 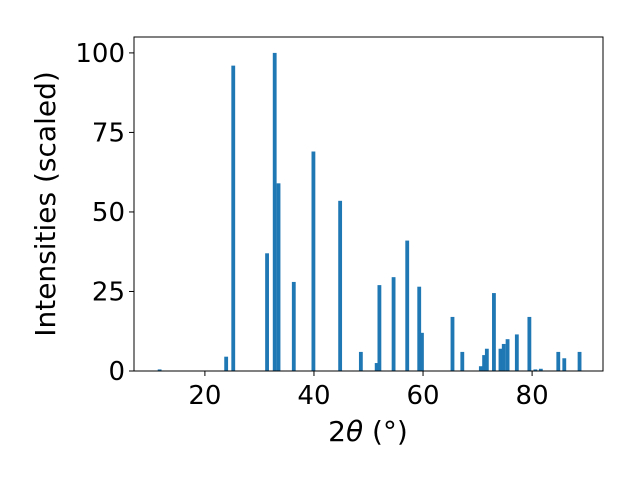 I want to click on x-tick-label: 60, so click(x=422, y=396).